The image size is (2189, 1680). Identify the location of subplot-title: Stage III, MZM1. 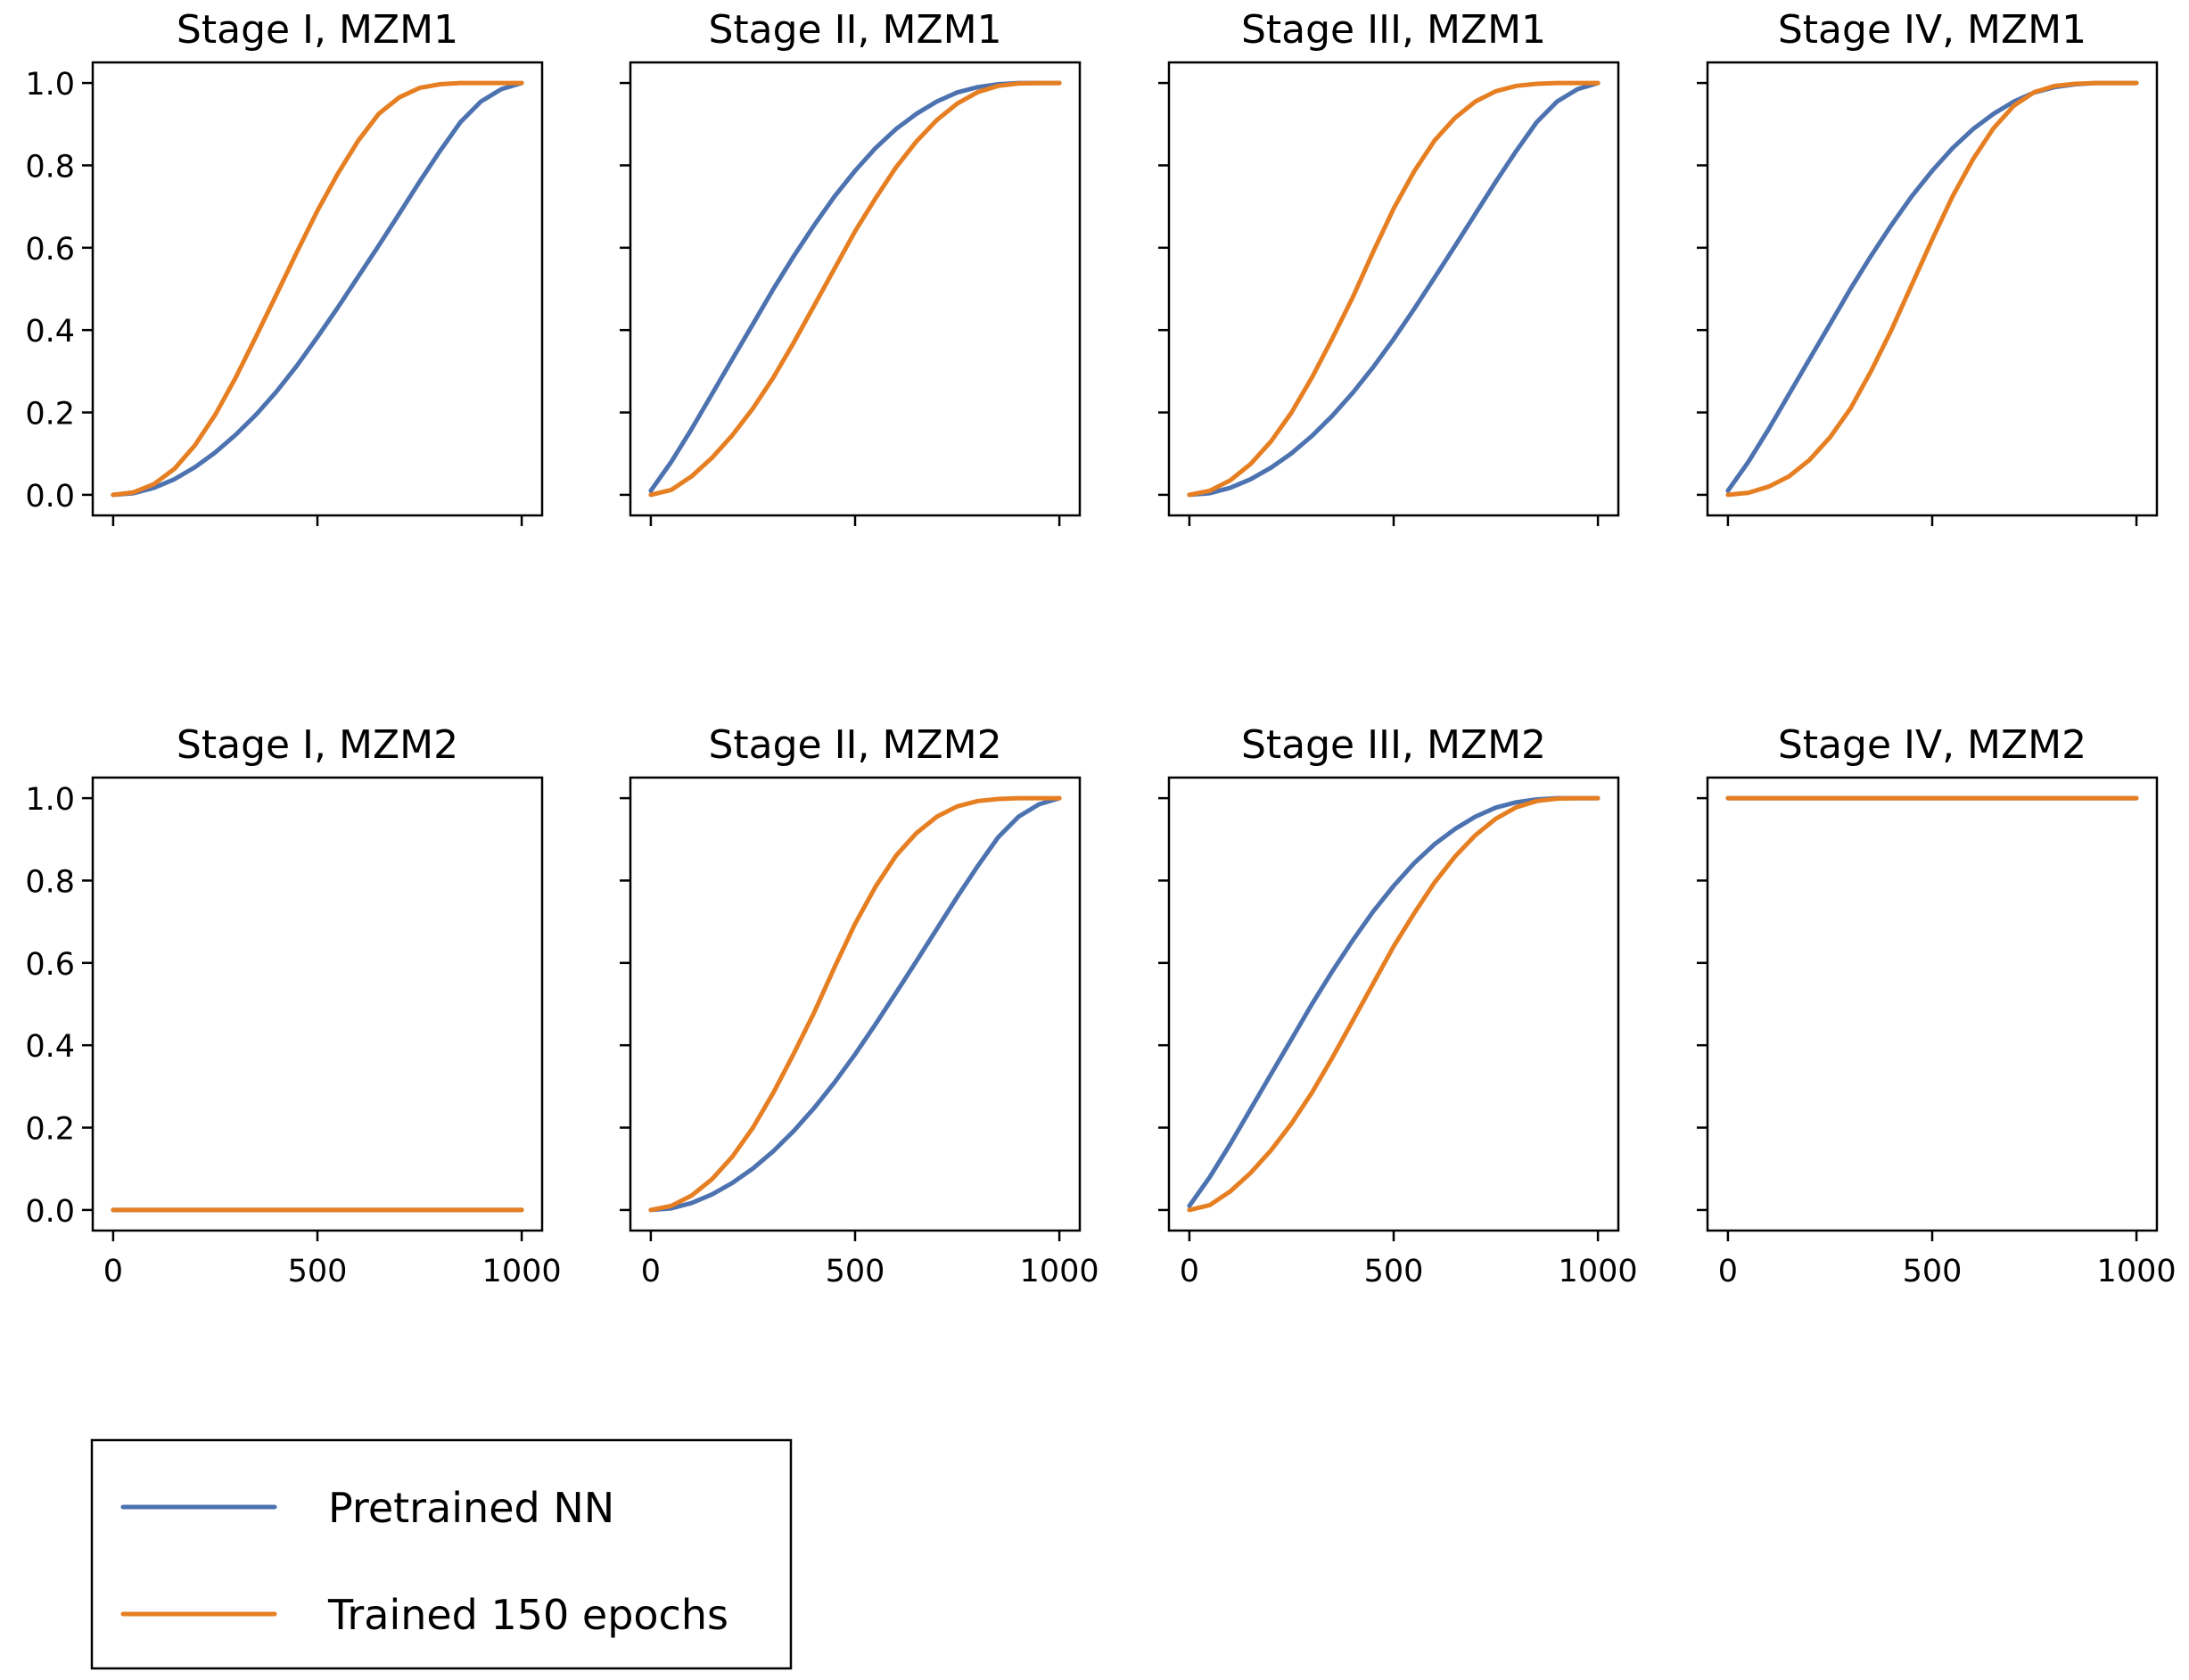
(1393, 30).